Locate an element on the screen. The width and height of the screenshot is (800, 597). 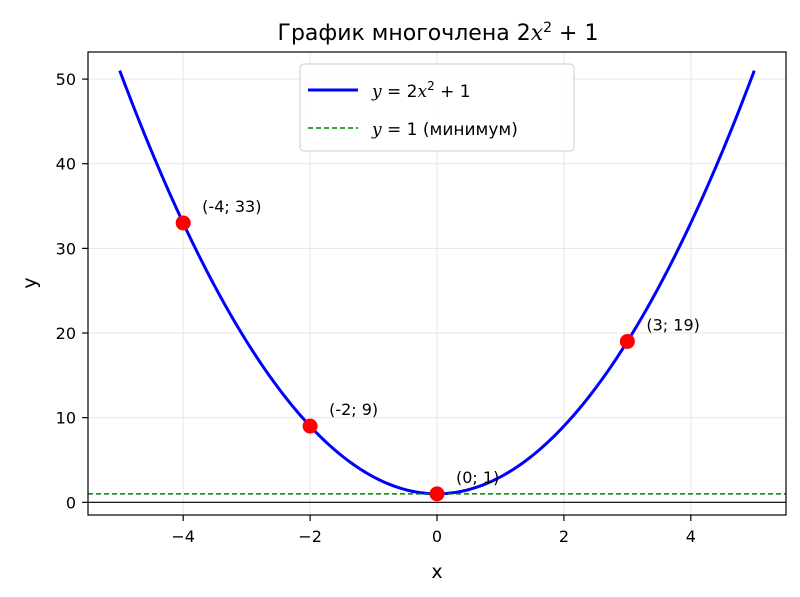
x-axis-label: x is located at coordinates (436, 572).